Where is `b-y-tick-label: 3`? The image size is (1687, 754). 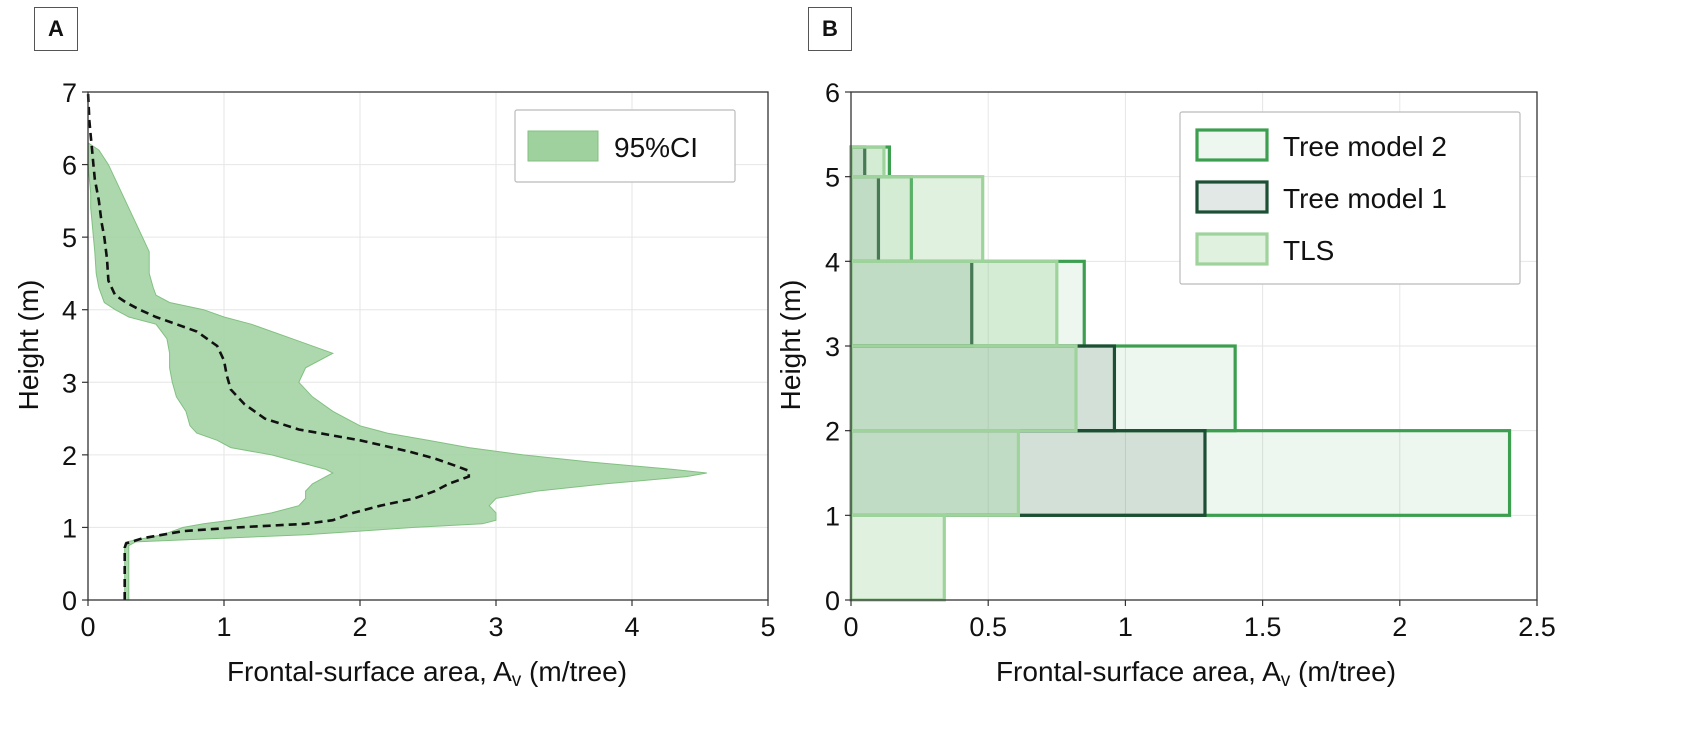
b-y-tick-label: 3 is located at coordinates (832, 347).